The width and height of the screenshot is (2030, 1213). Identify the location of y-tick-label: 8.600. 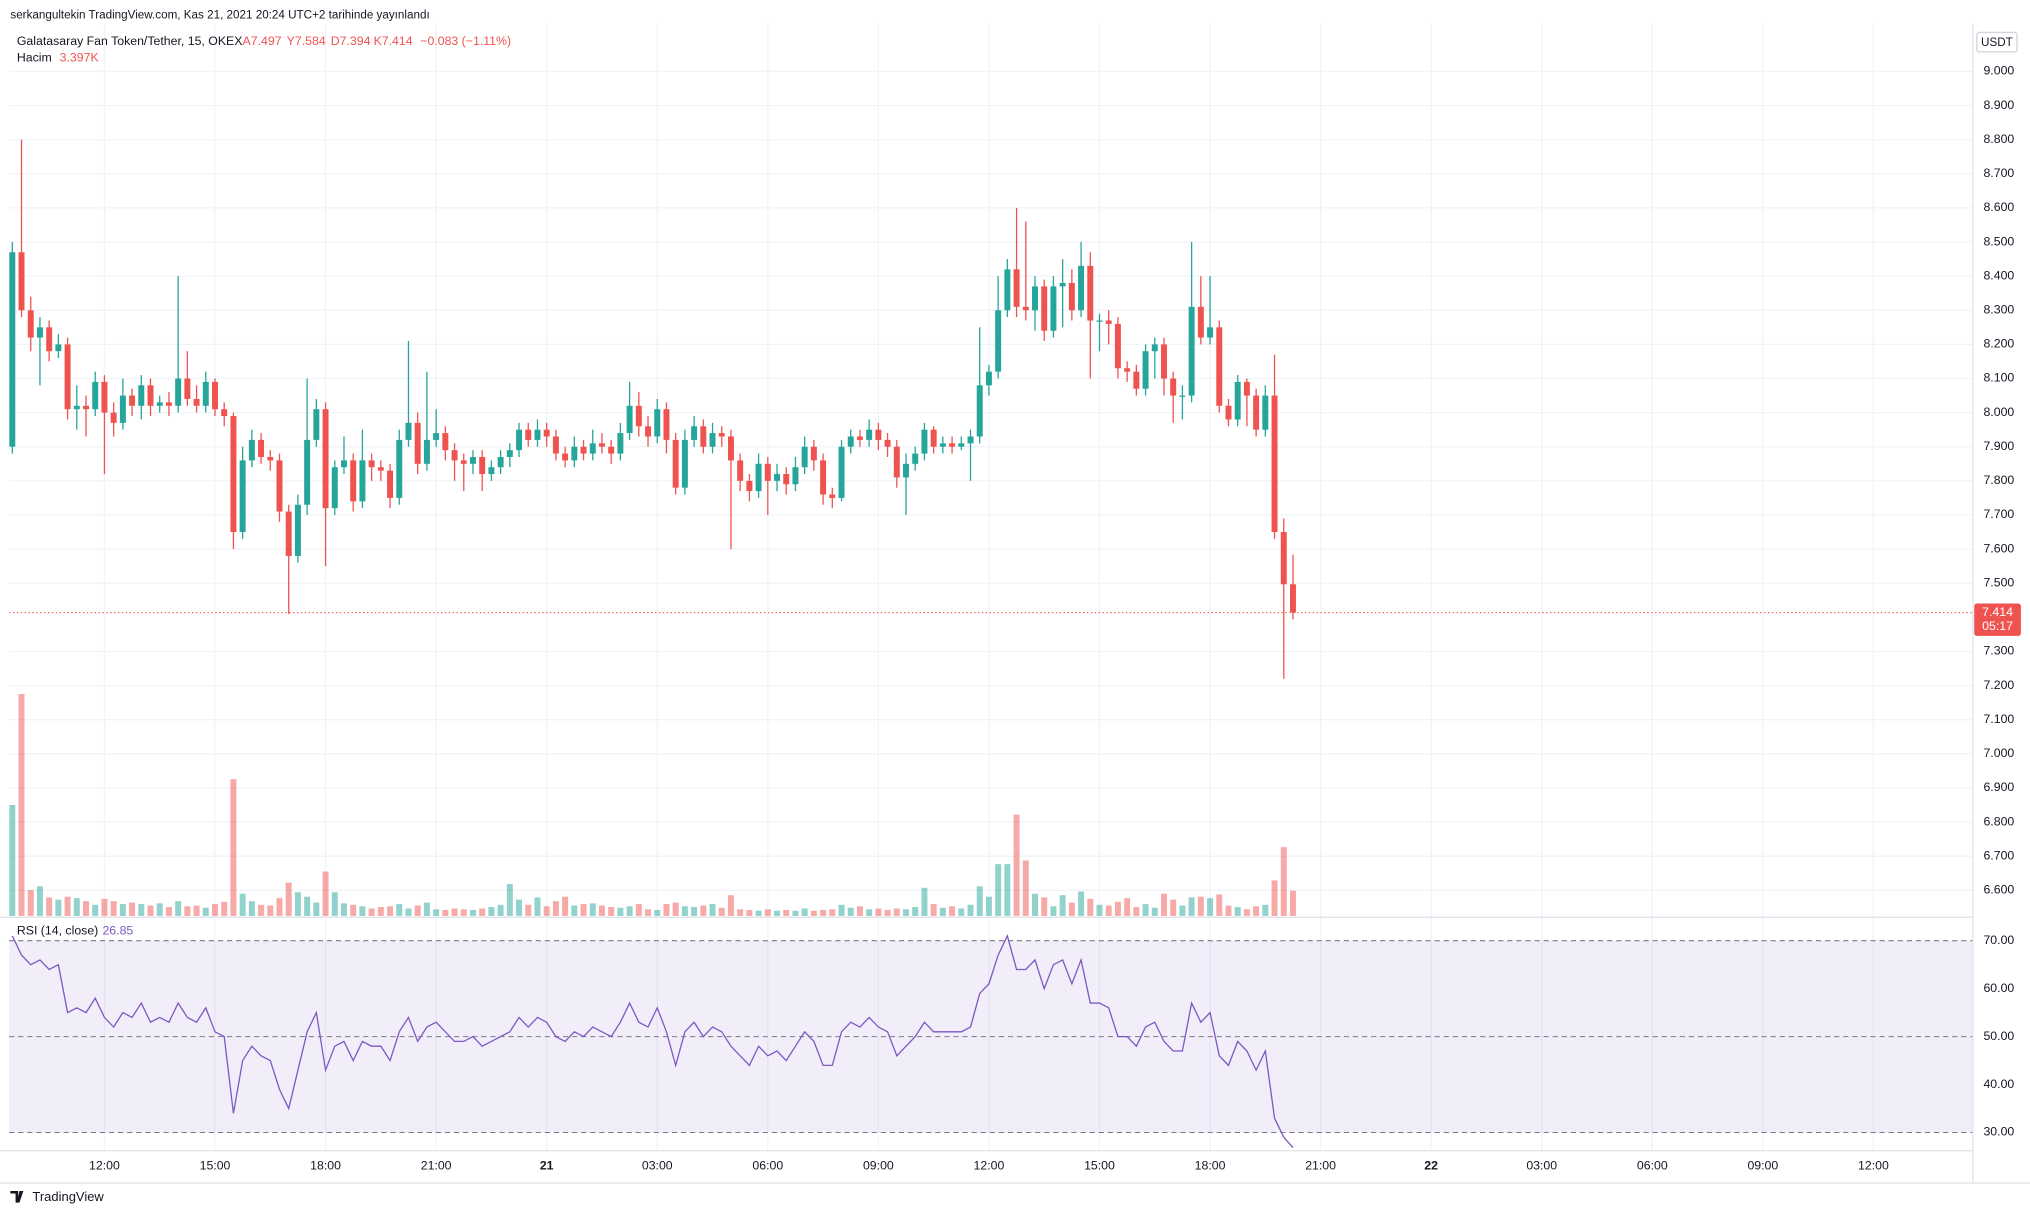
(1998, 207).